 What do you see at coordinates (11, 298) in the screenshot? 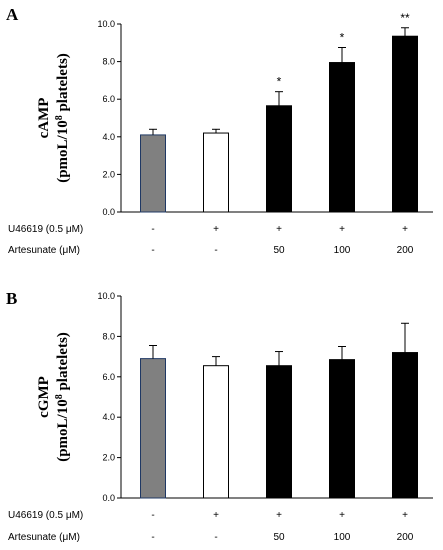
I see `panel-letter: B` at bounding box center [11, 298].